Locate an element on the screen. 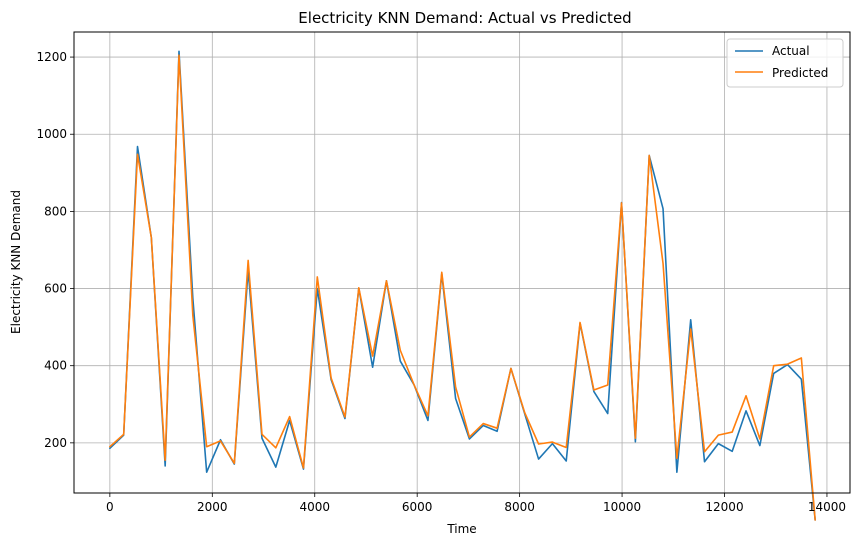 This screenshot has width=859, height=547. y-tick-label: 200 is located at coordinates (55, 443).